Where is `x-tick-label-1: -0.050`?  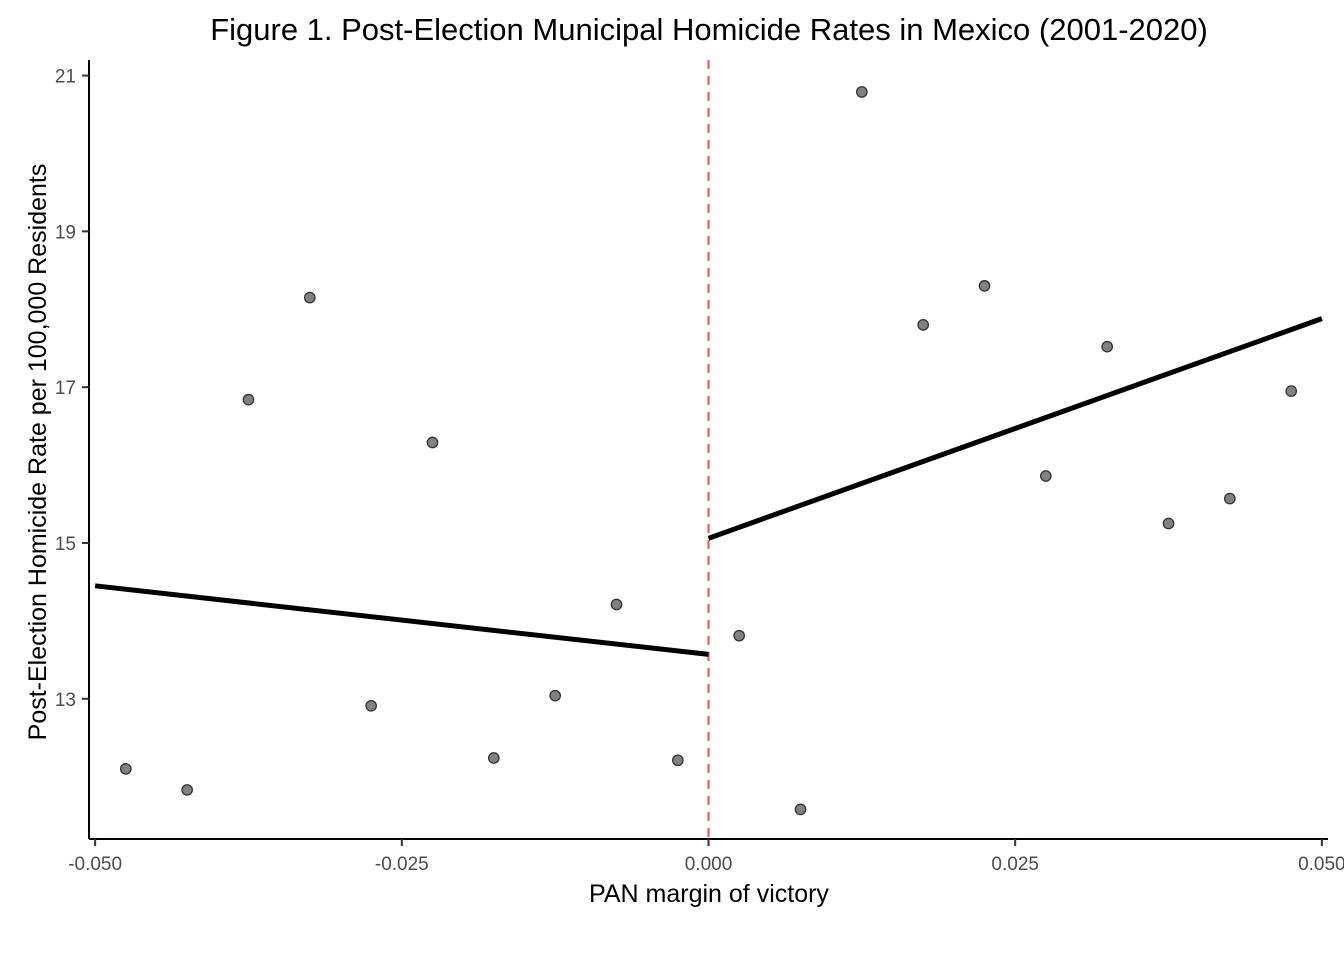
x-tick-label-1: -0.050 is located at coordinates (95, 864).